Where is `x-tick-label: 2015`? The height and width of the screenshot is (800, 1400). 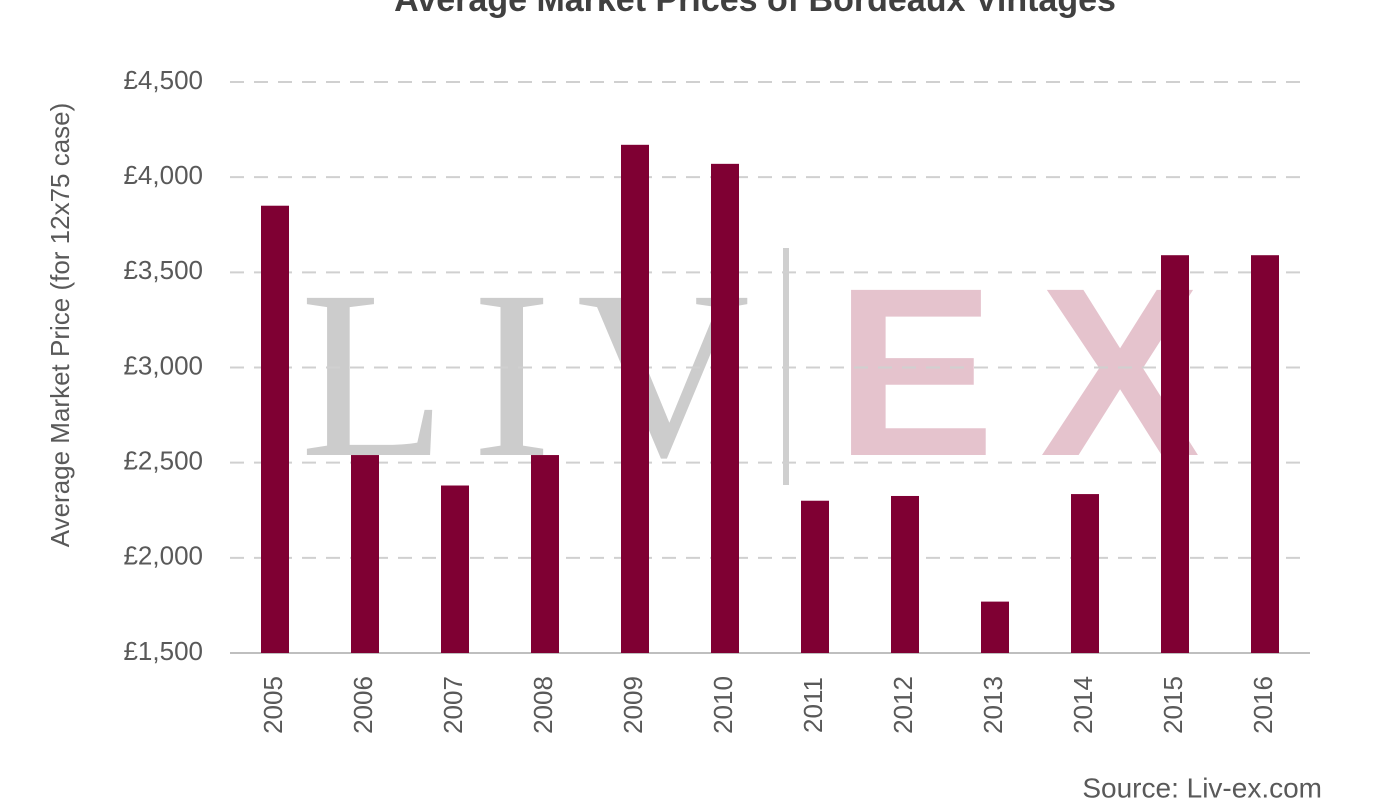 x-tick-label: 2015 is located at coordinates (1173, 705).